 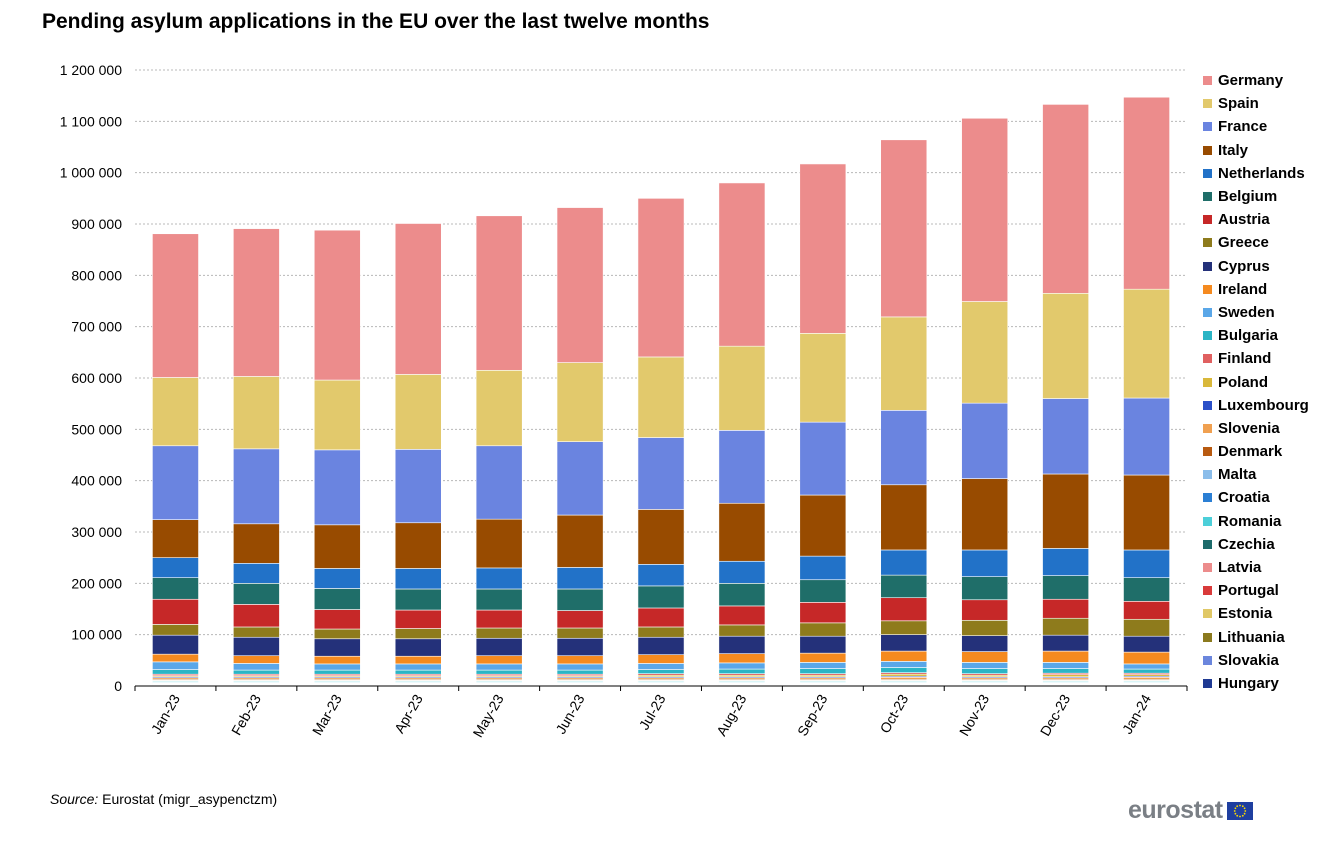 What do you see at coordinates (1256, 544) in the screenshot?
I see `legend-item-czechia: Czechia` at bounding box center [1256, 544].